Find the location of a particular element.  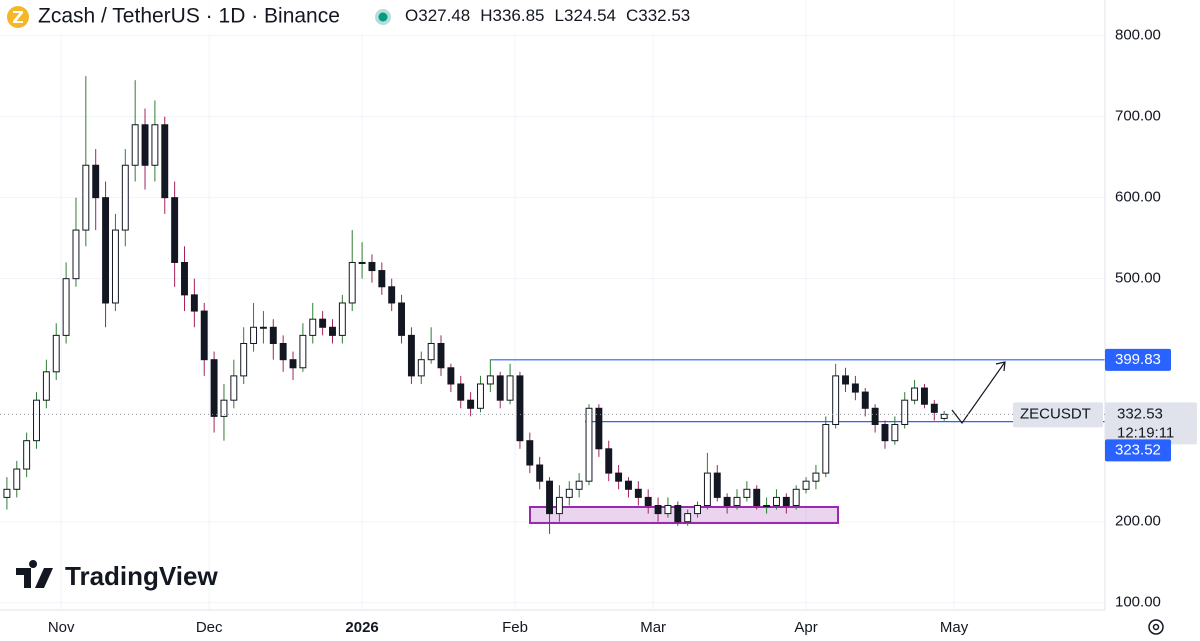

symbol-label-bg is located at coordinates (1058, 415).